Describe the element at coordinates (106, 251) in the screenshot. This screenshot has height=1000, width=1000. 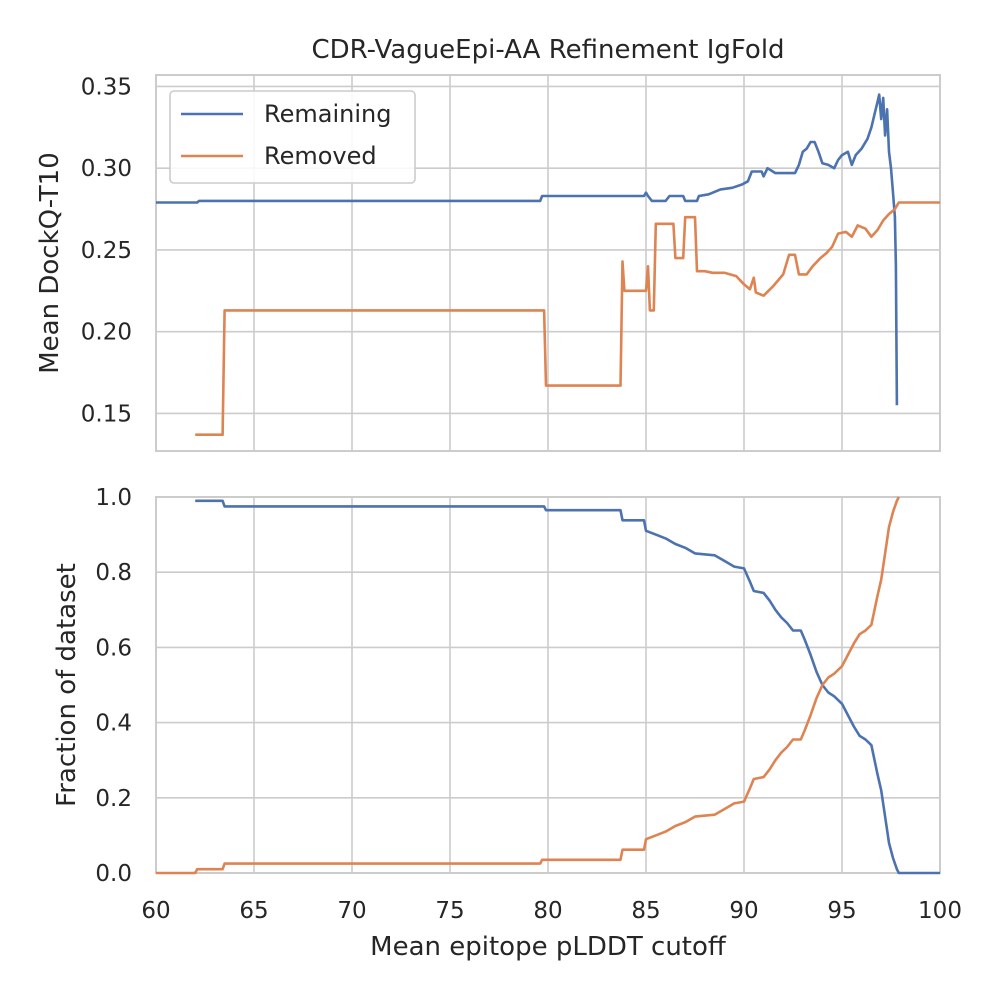
I see `top-y-tick-label: 0.25` at that location.